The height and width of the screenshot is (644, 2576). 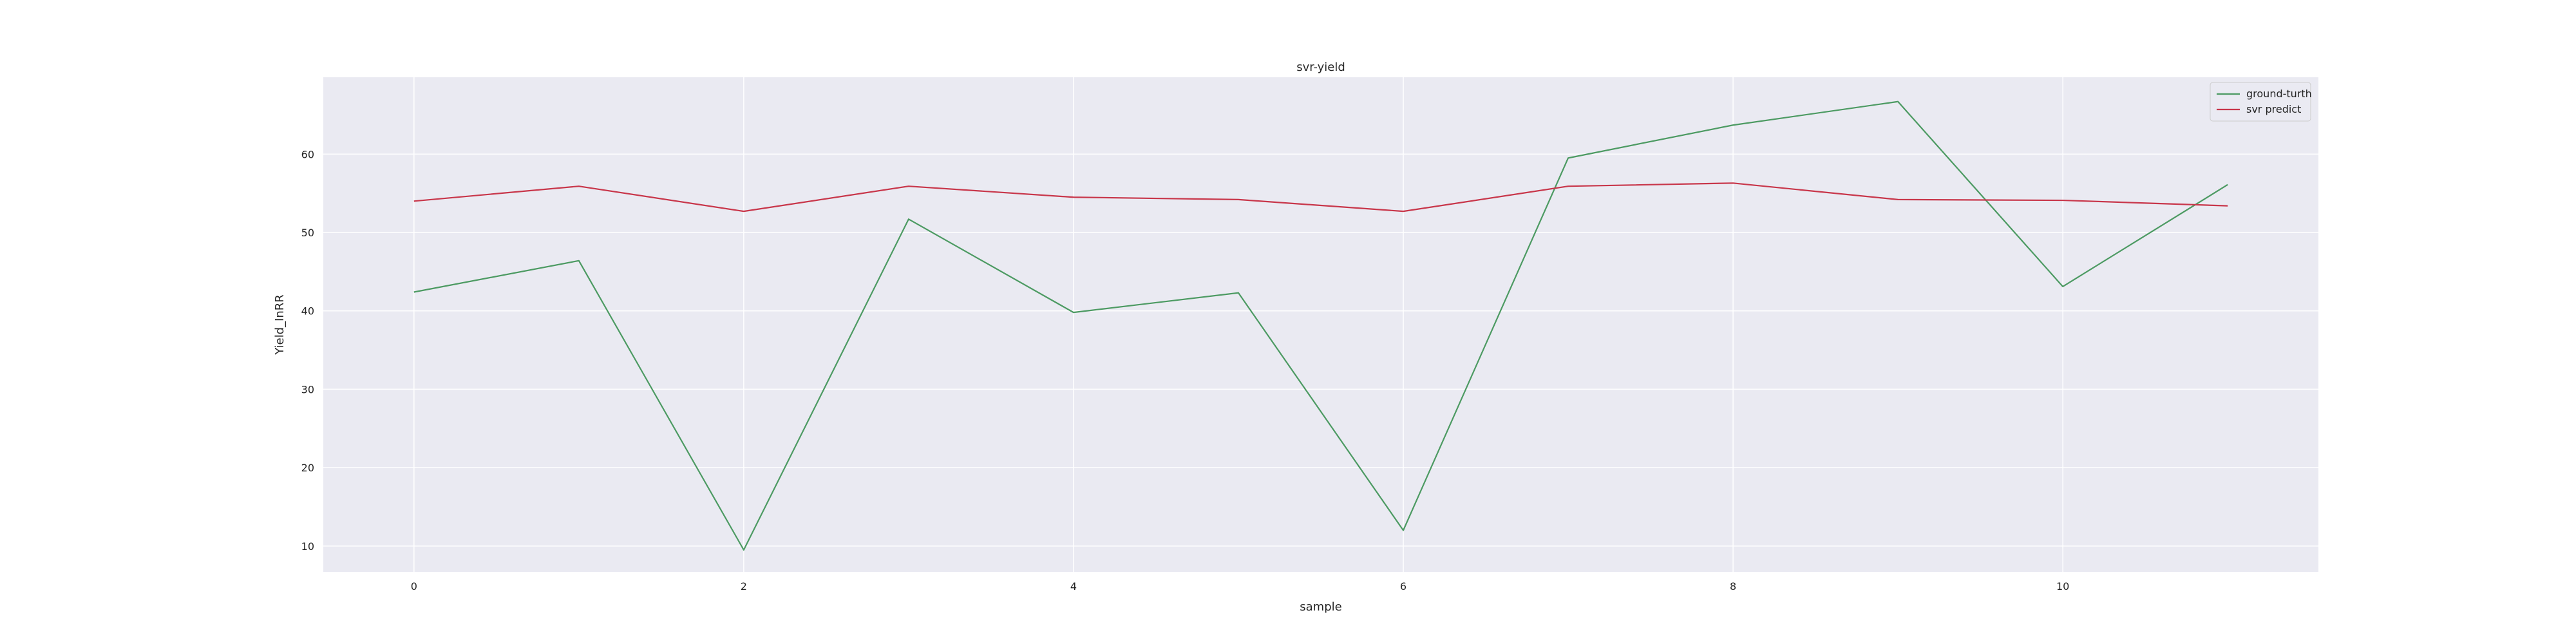 I want to click on x-tick-label: 0, so click(x=414, y=586).